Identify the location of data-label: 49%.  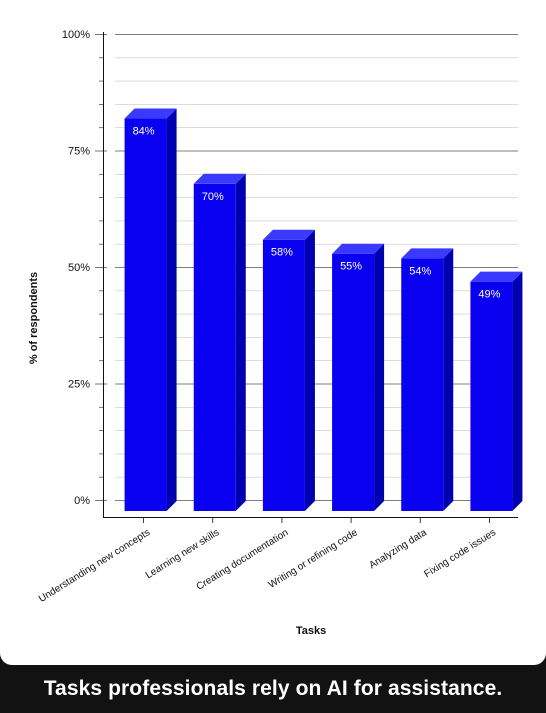
(489, 295).